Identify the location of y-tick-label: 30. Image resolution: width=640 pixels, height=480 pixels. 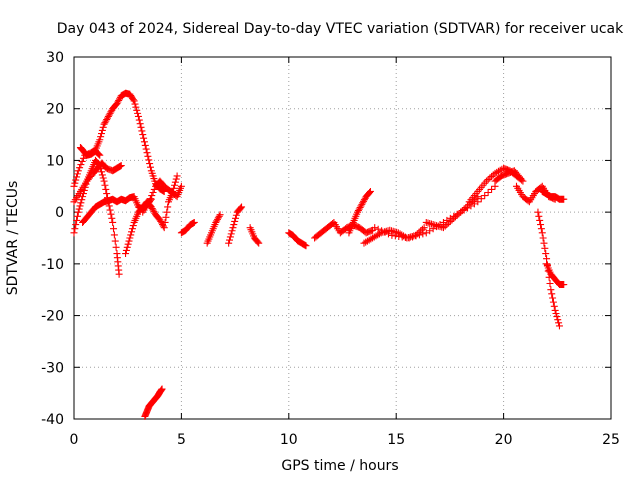
(55, 58).